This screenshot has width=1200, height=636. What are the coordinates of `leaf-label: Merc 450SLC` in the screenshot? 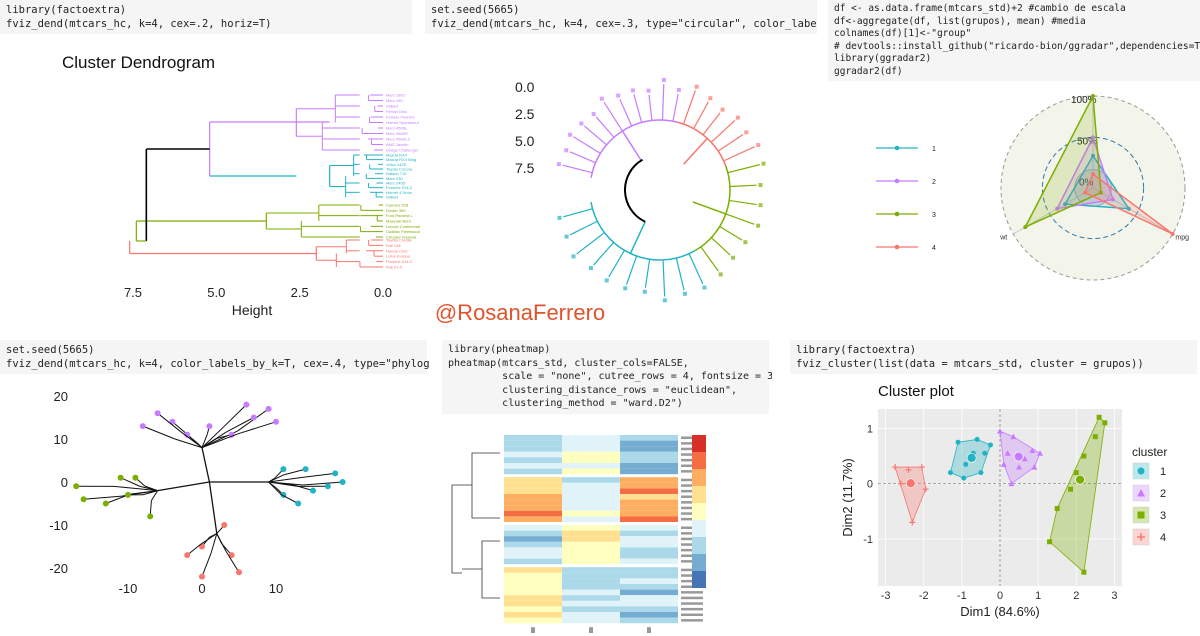 It's located at (398, 139).